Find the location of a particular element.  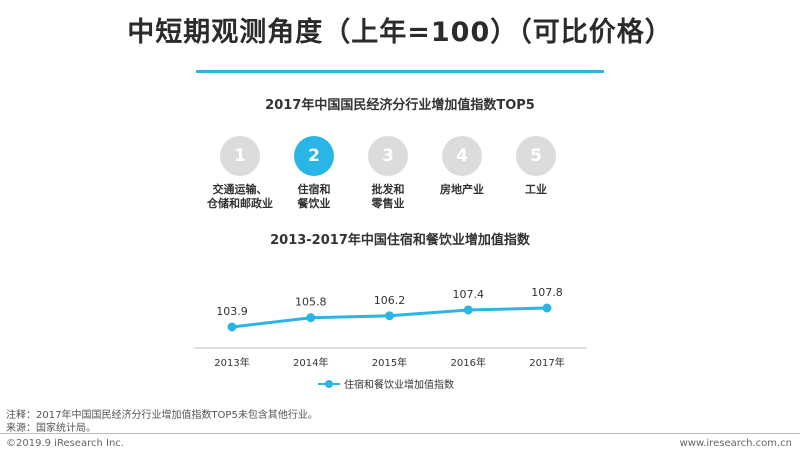

rank-circle-5: 5 is located at coordinates (536, 156).